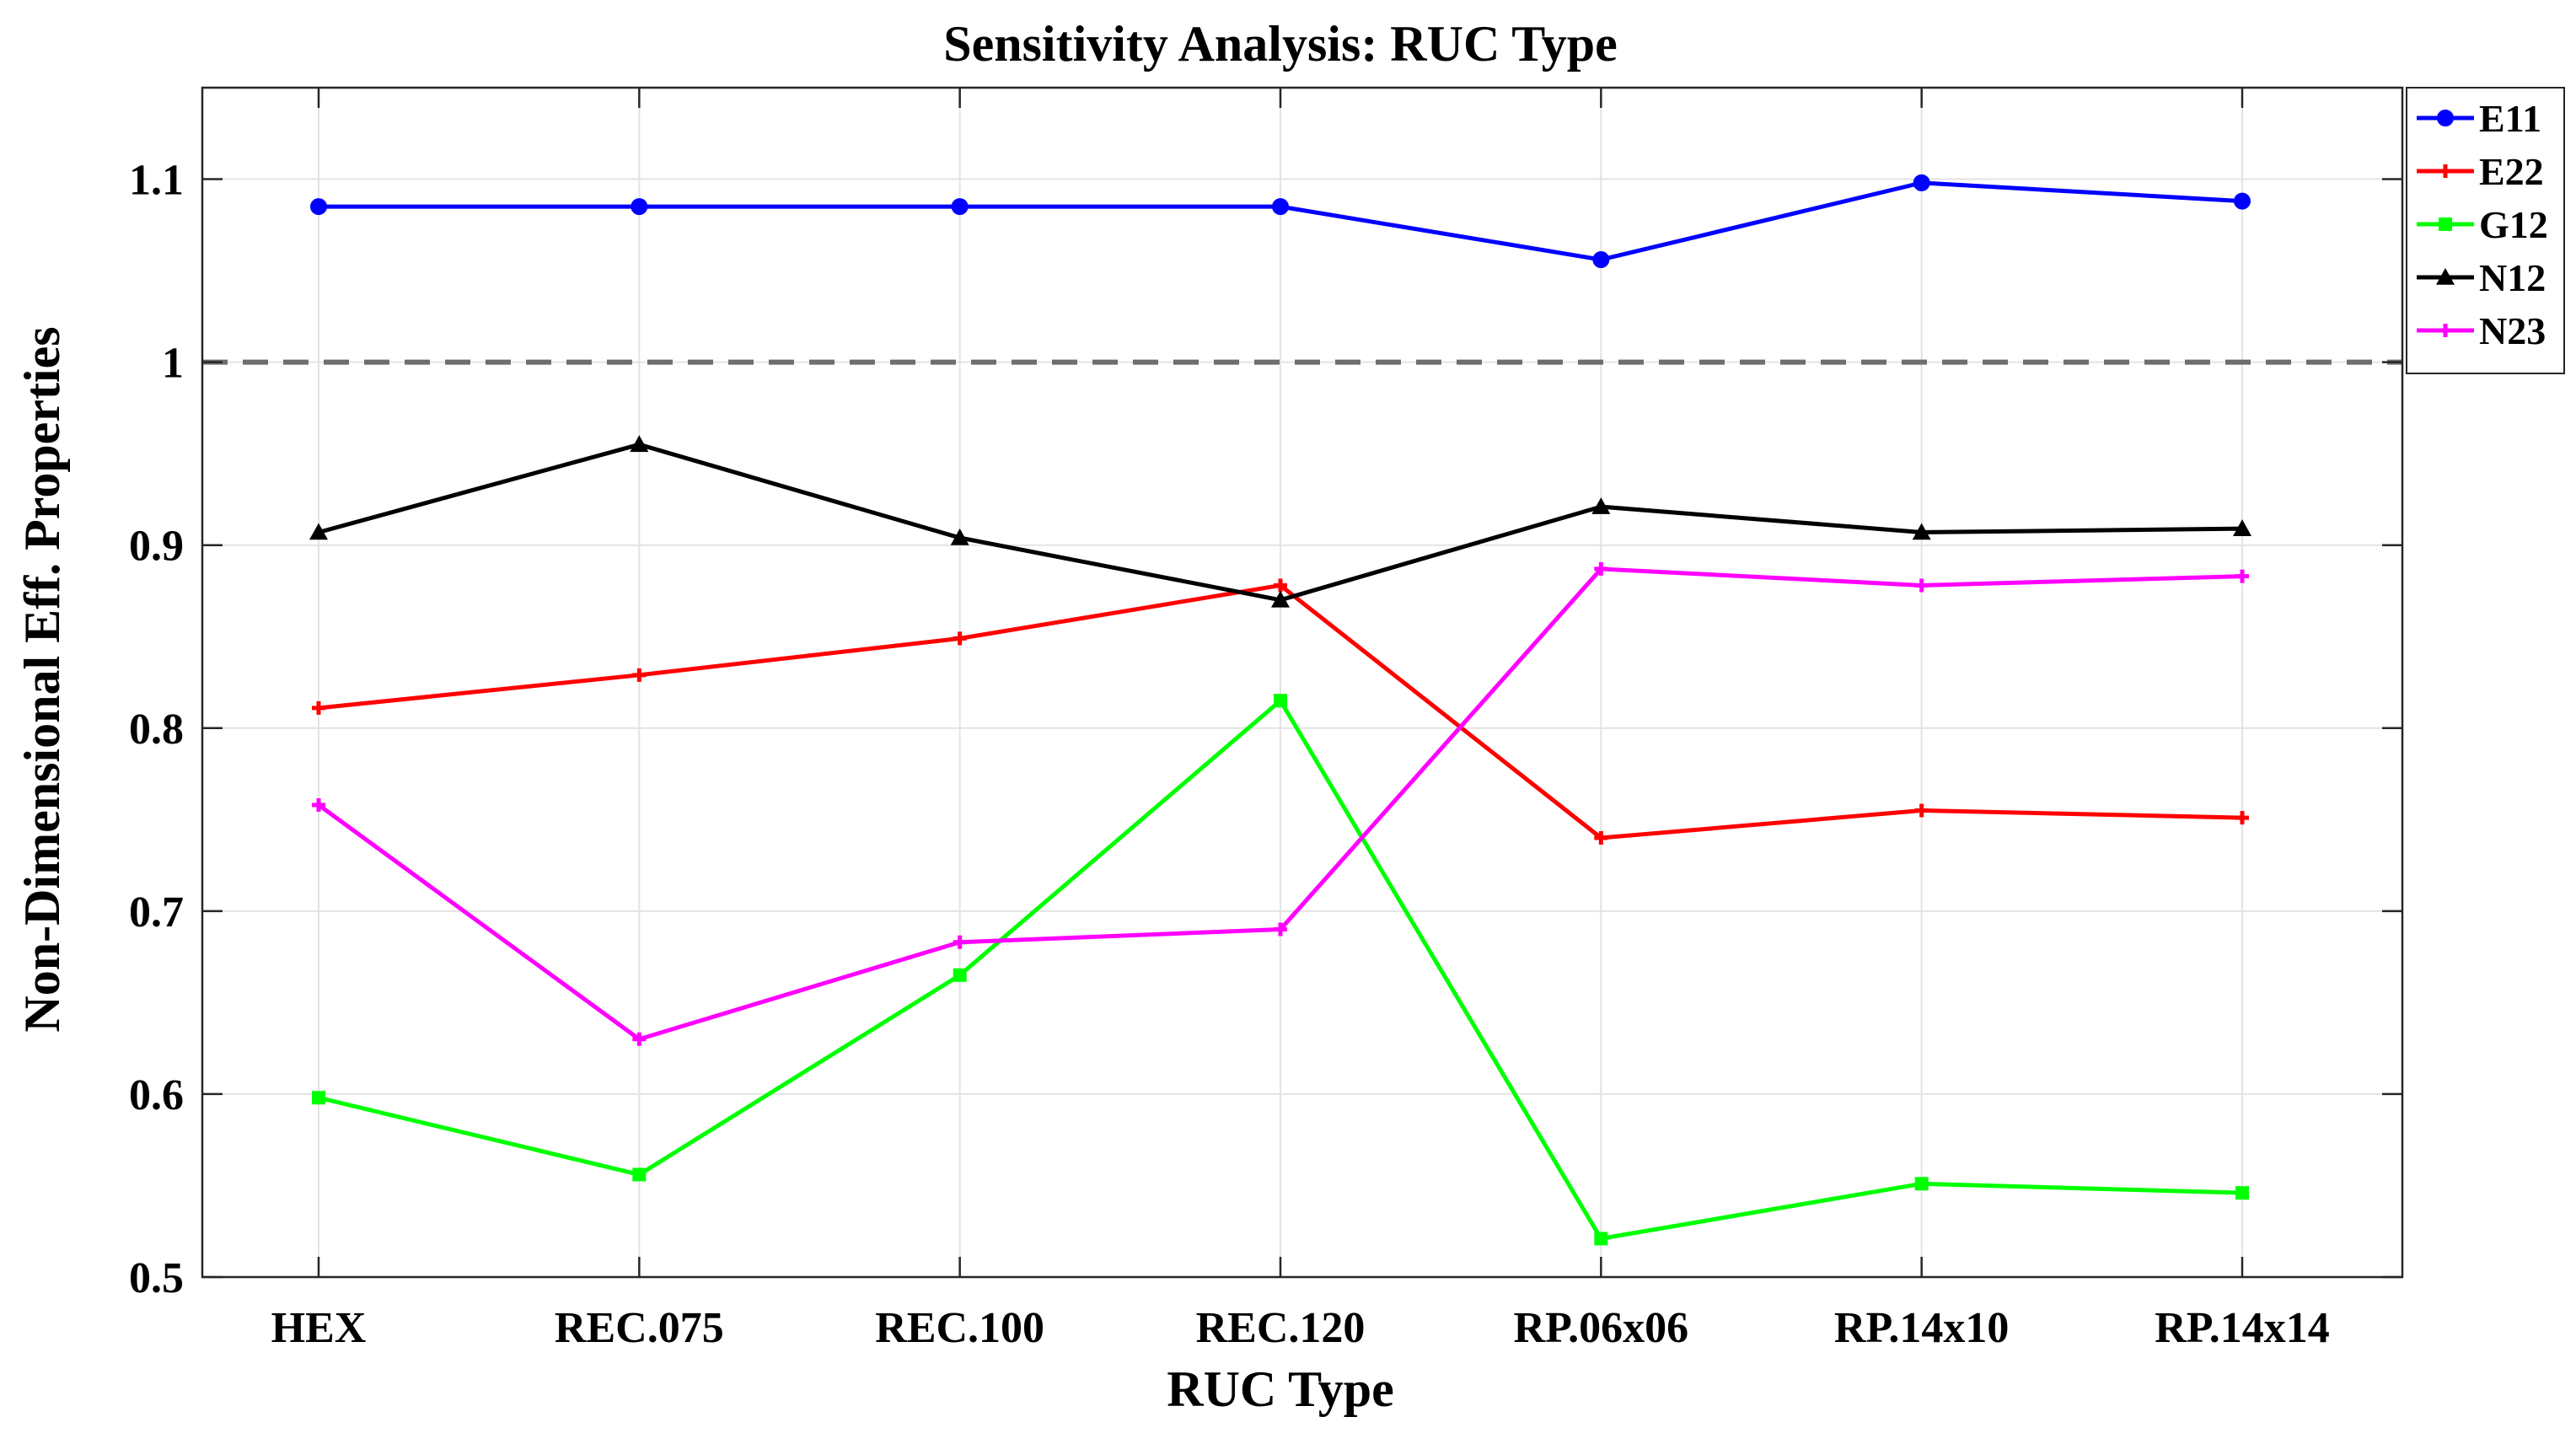 The image size is (2576, 1433). I want to click on series-e22, so click(1280, 711).